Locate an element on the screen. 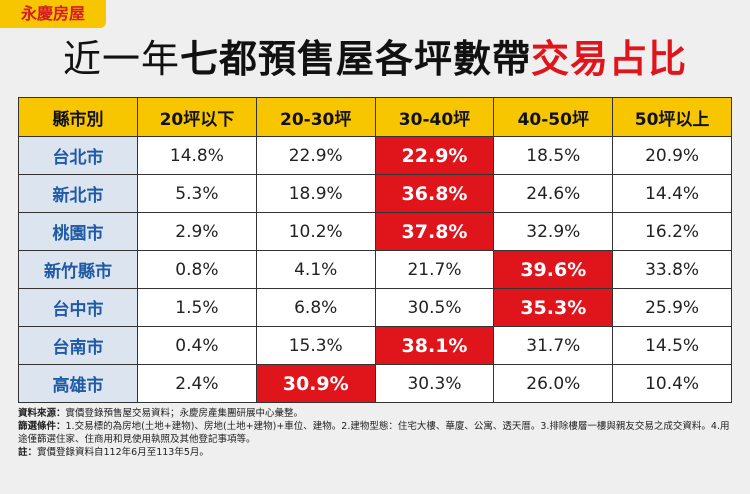 The image size is (750, 494). value-cell: 5.3% is located at coordinates (197, 193).